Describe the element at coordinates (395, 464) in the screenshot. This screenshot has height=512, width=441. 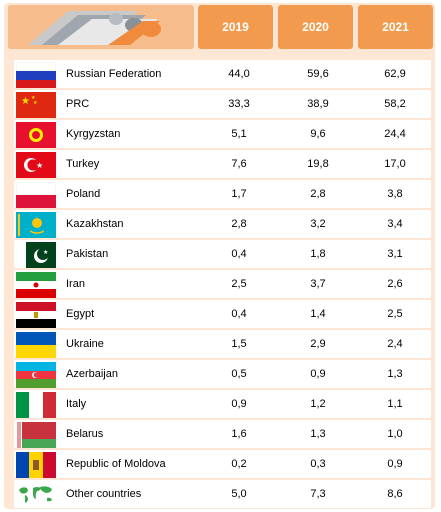
I see `value-2021: 0,9` at that location.